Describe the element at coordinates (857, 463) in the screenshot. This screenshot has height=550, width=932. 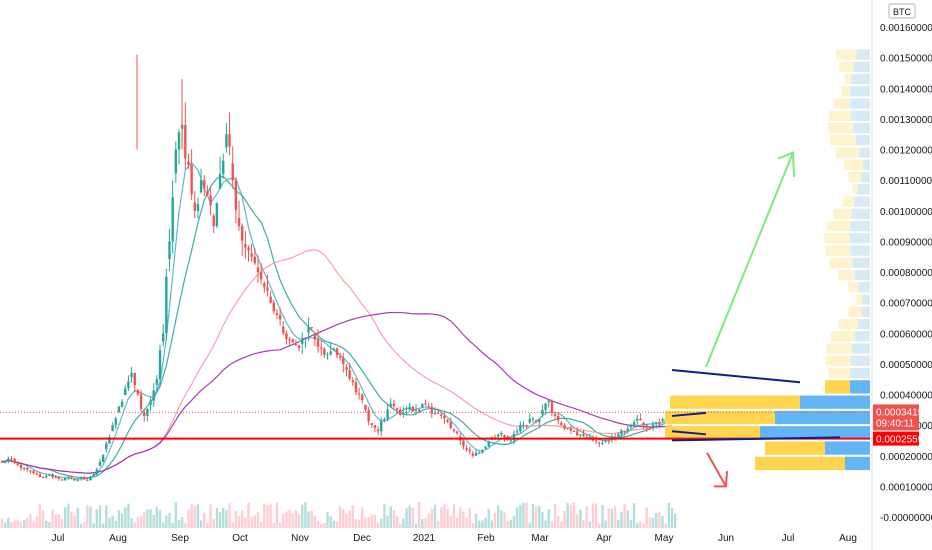
I see `profile-bar-blue` at that location.